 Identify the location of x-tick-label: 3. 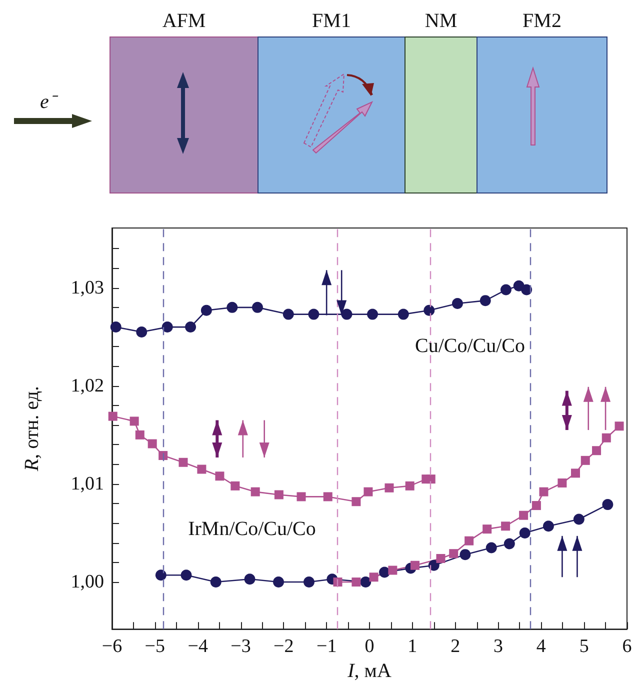
(498, 647).